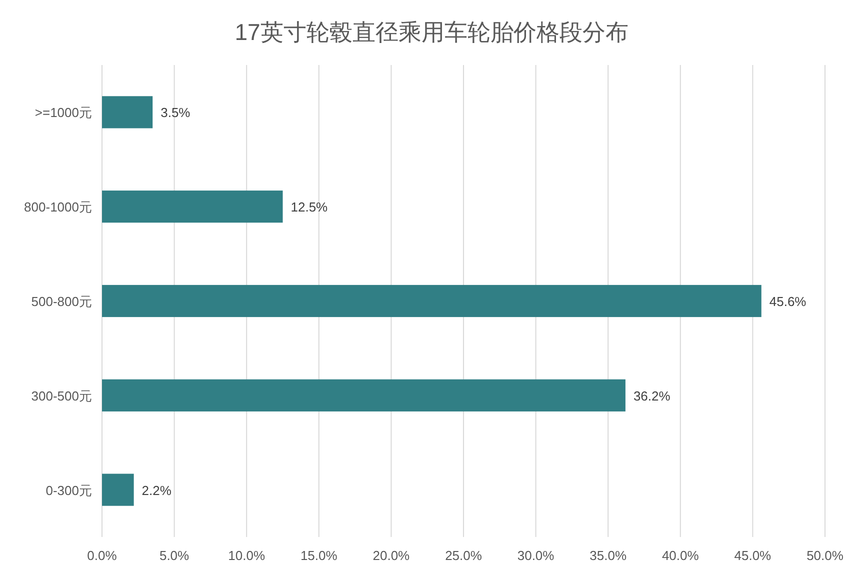  What do you see at coordinates (319, 555) in the screenshot?
I see `x-tick-label: 15.0%` at bounding box center [319, 555].